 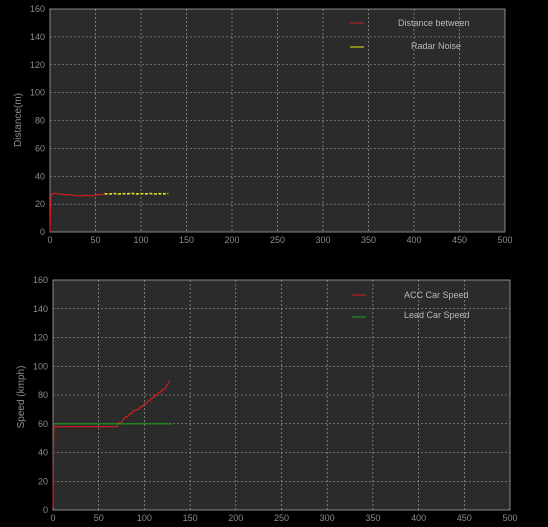 I want to click on series-line-distance-between, so click(x=77, y=212).